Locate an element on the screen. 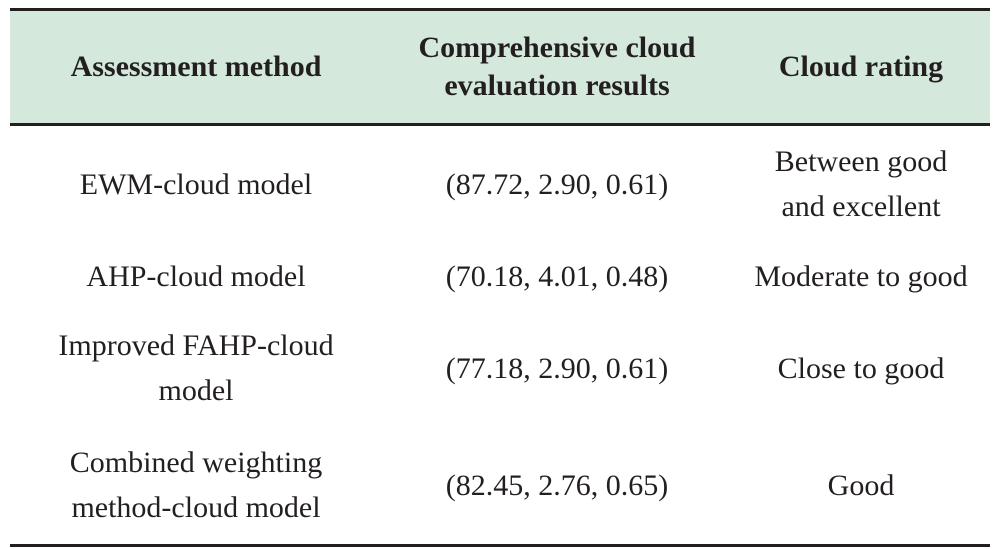 The width and height of the screenshot is (997, 549). cell-result: (70.18, 4.01, 0.48) is located at coordinates (557, 276).